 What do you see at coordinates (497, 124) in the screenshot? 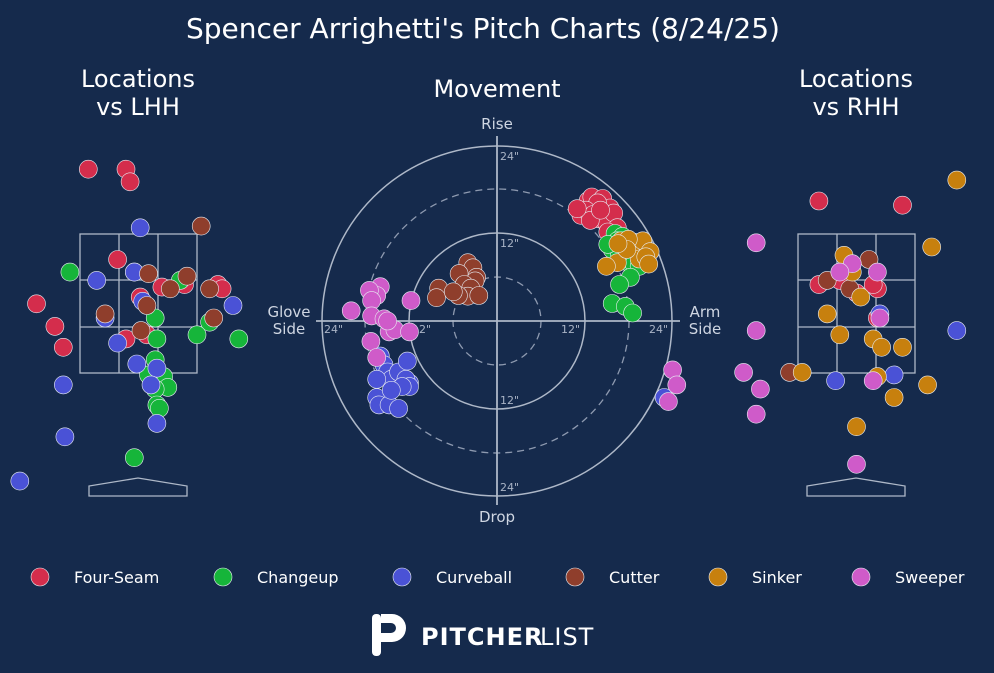
I see `movement-label-rise: Rise` at bounding box center [497, 124].